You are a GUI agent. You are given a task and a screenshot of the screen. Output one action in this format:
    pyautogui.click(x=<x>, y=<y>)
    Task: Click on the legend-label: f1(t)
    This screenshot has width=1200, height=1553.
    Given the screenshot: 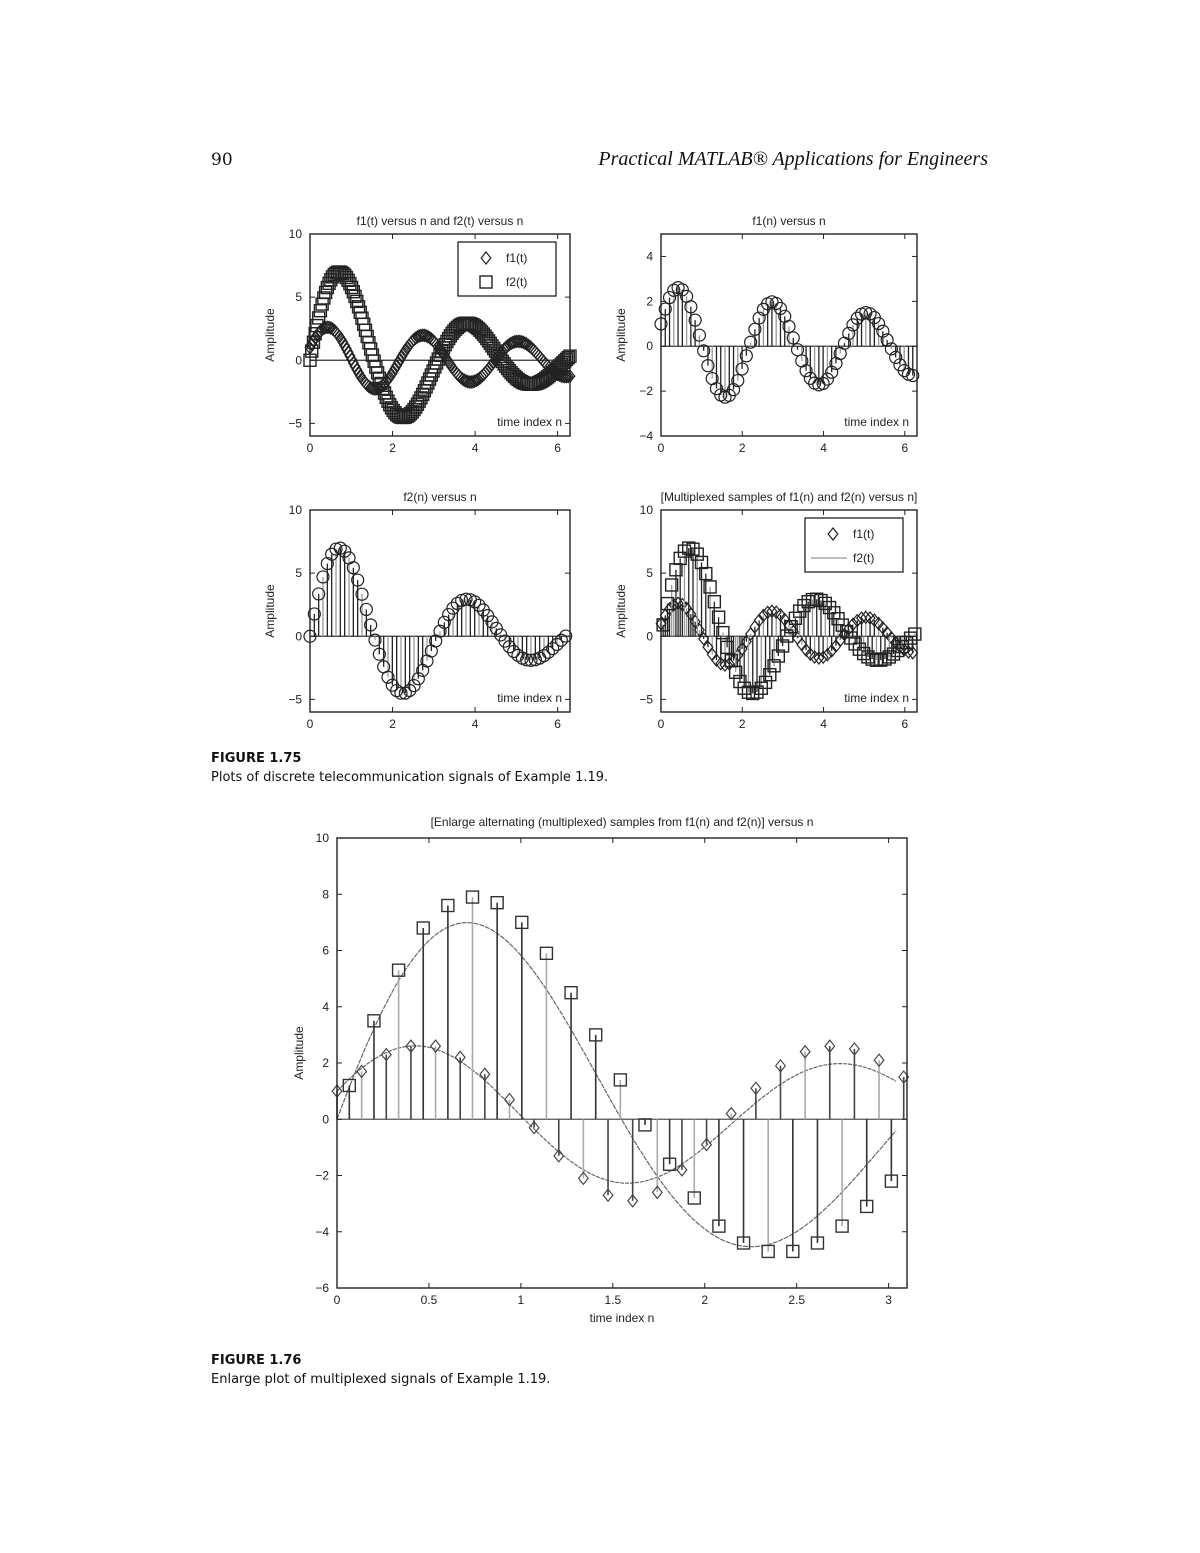 What is the action you would take?
    pyautogui.click(x=863, y=534)
    